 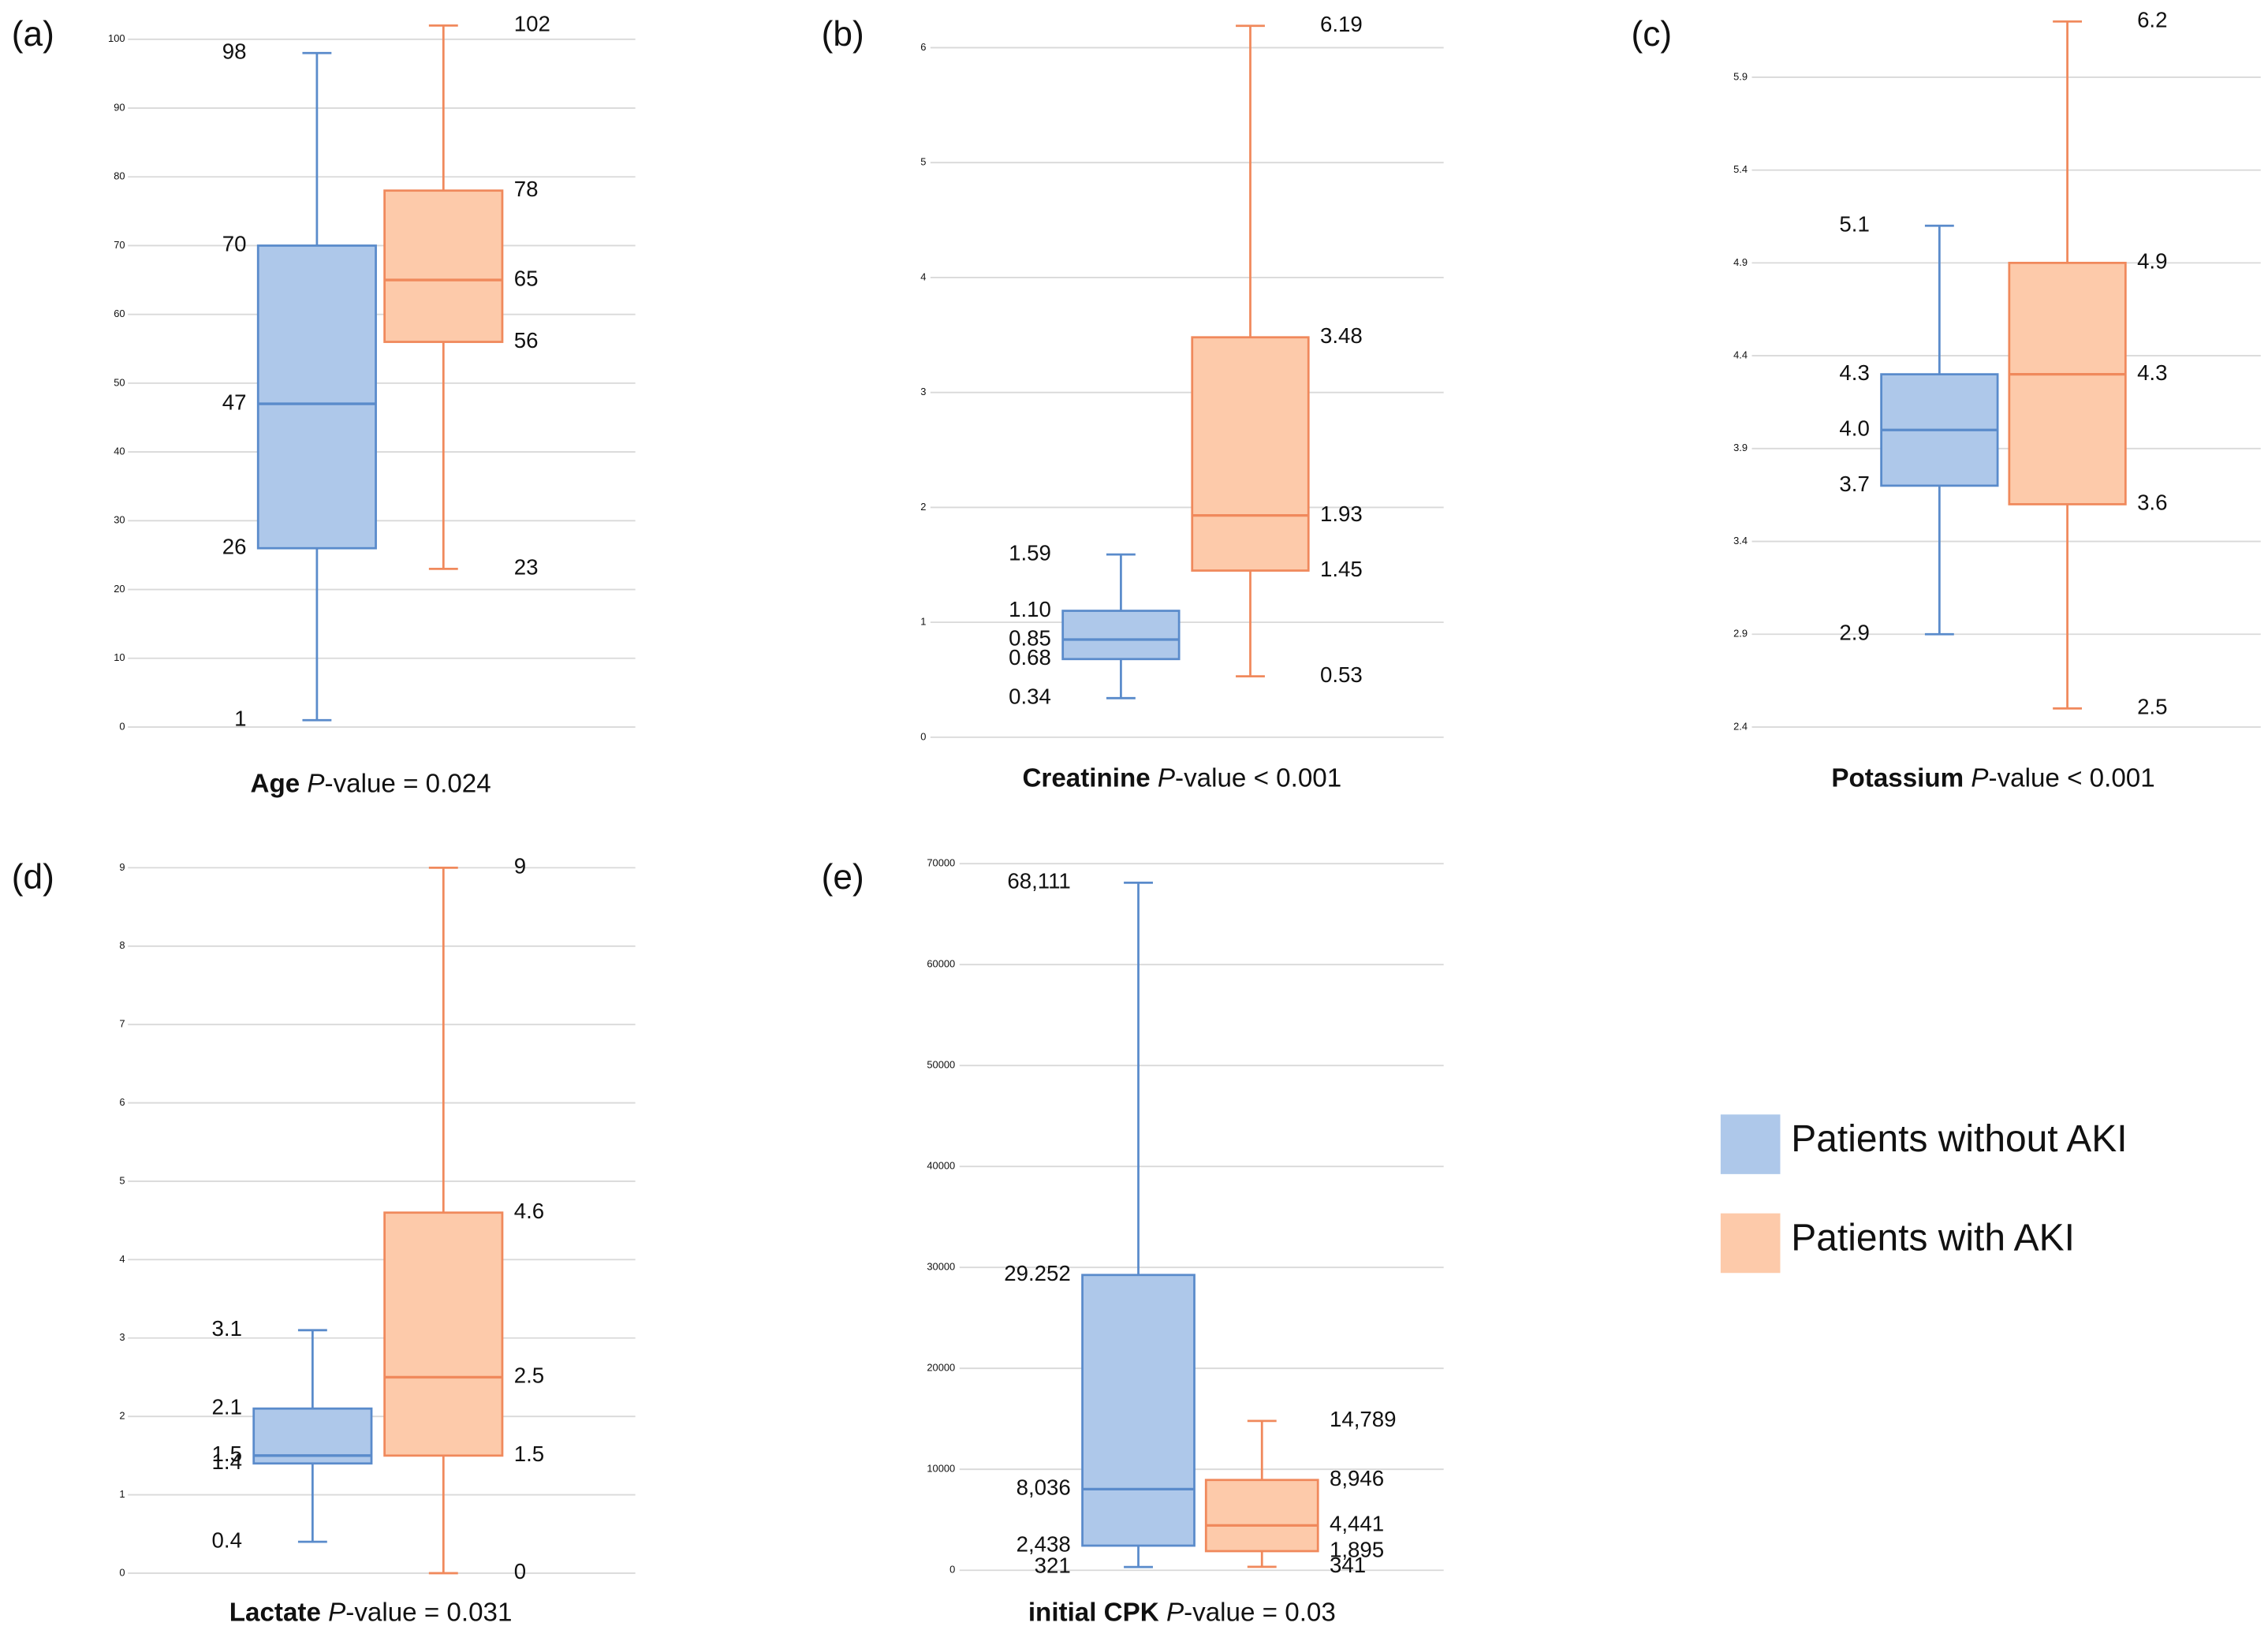 I want to click on value-label: 5.1, so click(x=1854, y=224).